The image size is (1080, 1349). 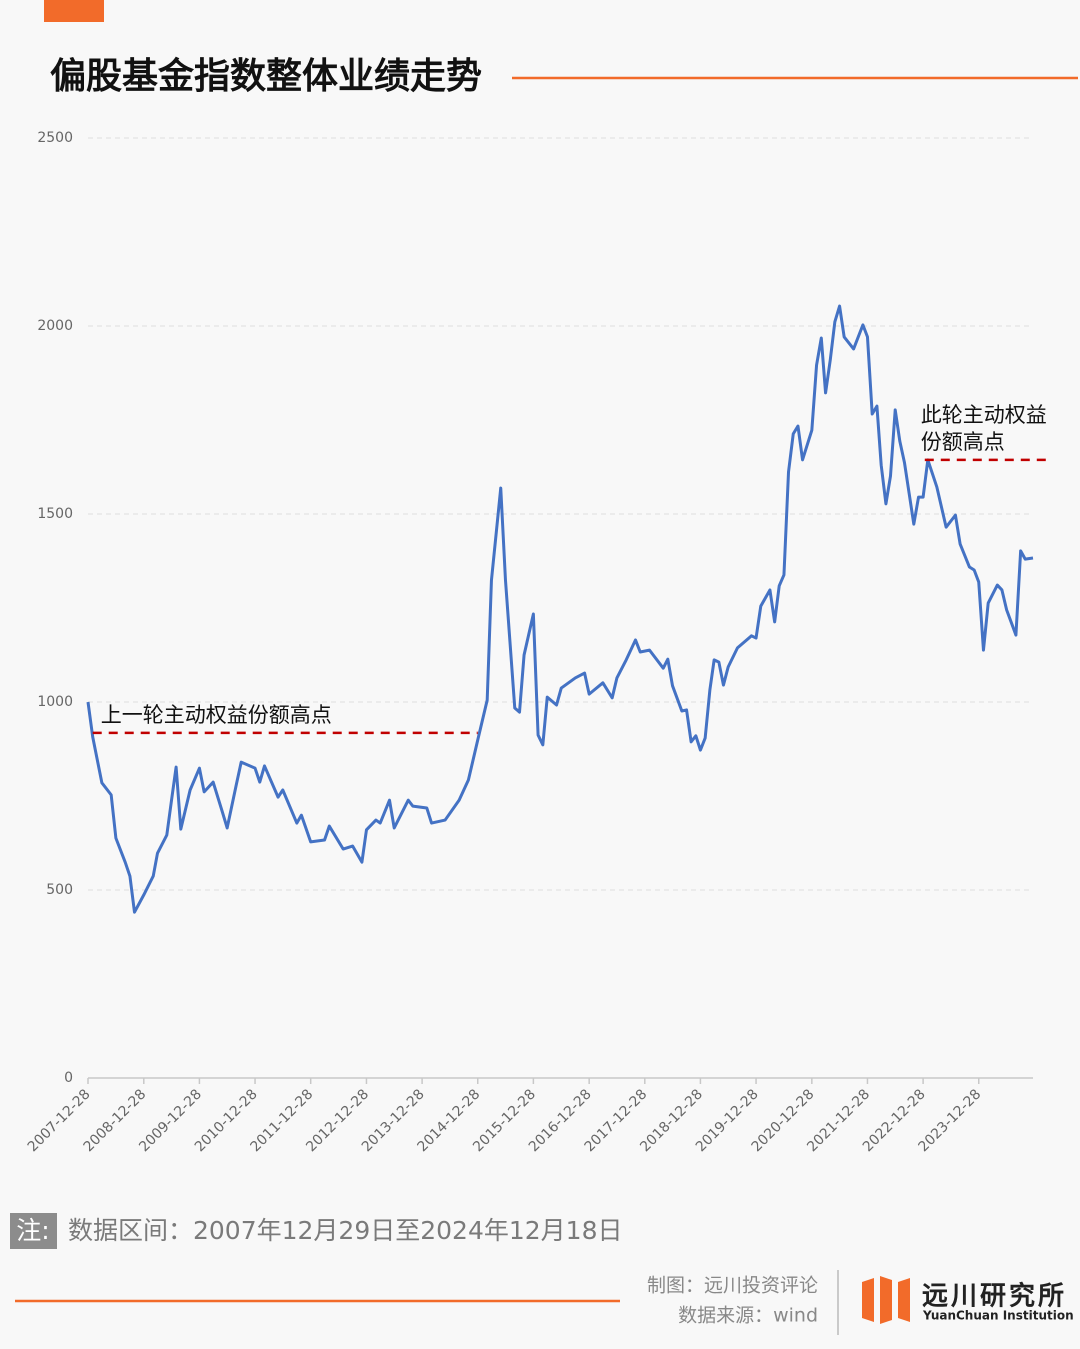 What do you see at coordinates (68, 1078) in the screenshot?
I see `y-tick-label: 0` at bounding box center [68, 1078].